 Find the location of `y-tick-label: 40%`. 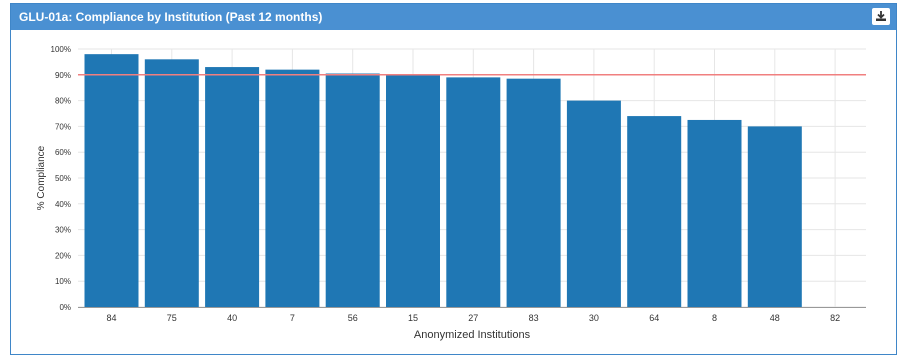

y-tick-label: 40% is located at coordinates (63, 204).